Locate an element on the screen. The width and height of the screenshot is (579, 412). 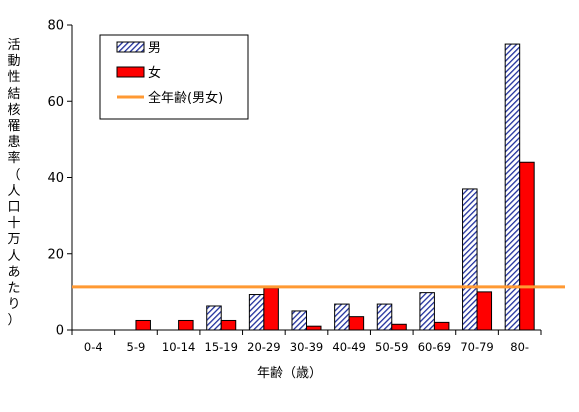
x-tick-label: 0-4 is located at coordinates (93, 347).